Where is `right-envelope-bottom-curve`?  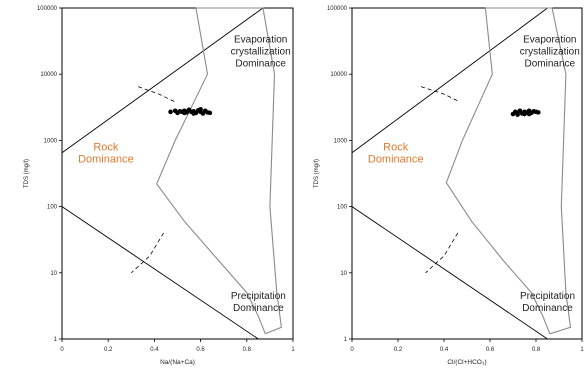 right-envelope-bottom-curve is located at coordinates (560, 313).